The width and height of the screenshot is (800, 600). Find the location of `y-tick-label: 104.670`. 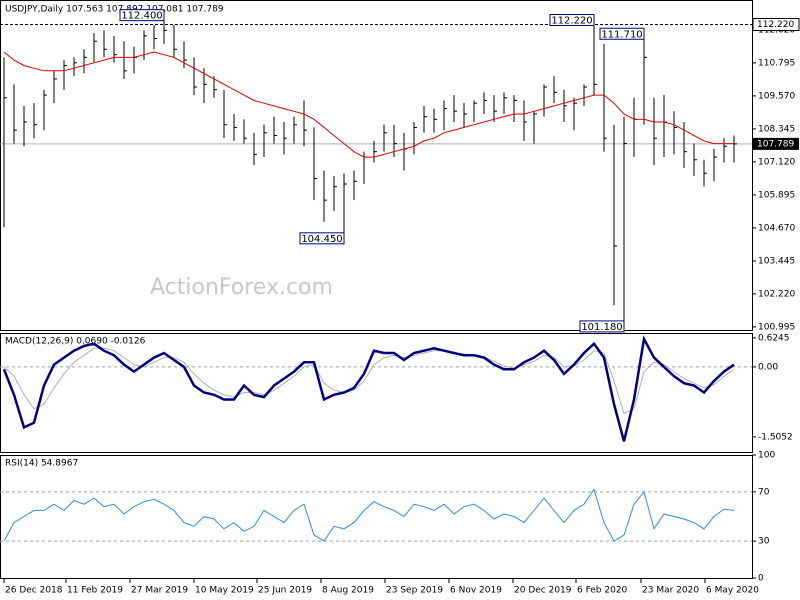

y-tick-label: 104.670 is located at coordinates (776, 228).